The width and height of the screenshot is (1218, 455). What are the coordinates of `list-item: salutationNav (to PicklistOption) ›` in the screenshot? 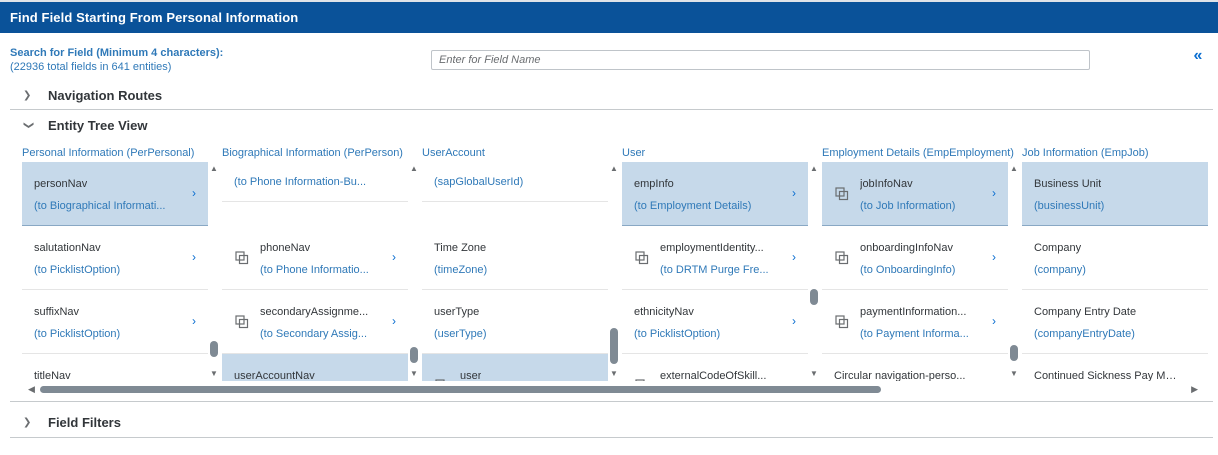 It's located at (115, 258).